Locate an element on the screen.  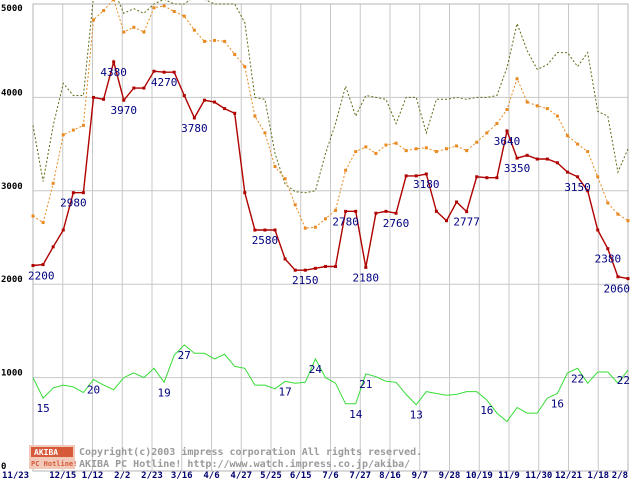
data-label: 2777 is located at coordinates (466, 222).